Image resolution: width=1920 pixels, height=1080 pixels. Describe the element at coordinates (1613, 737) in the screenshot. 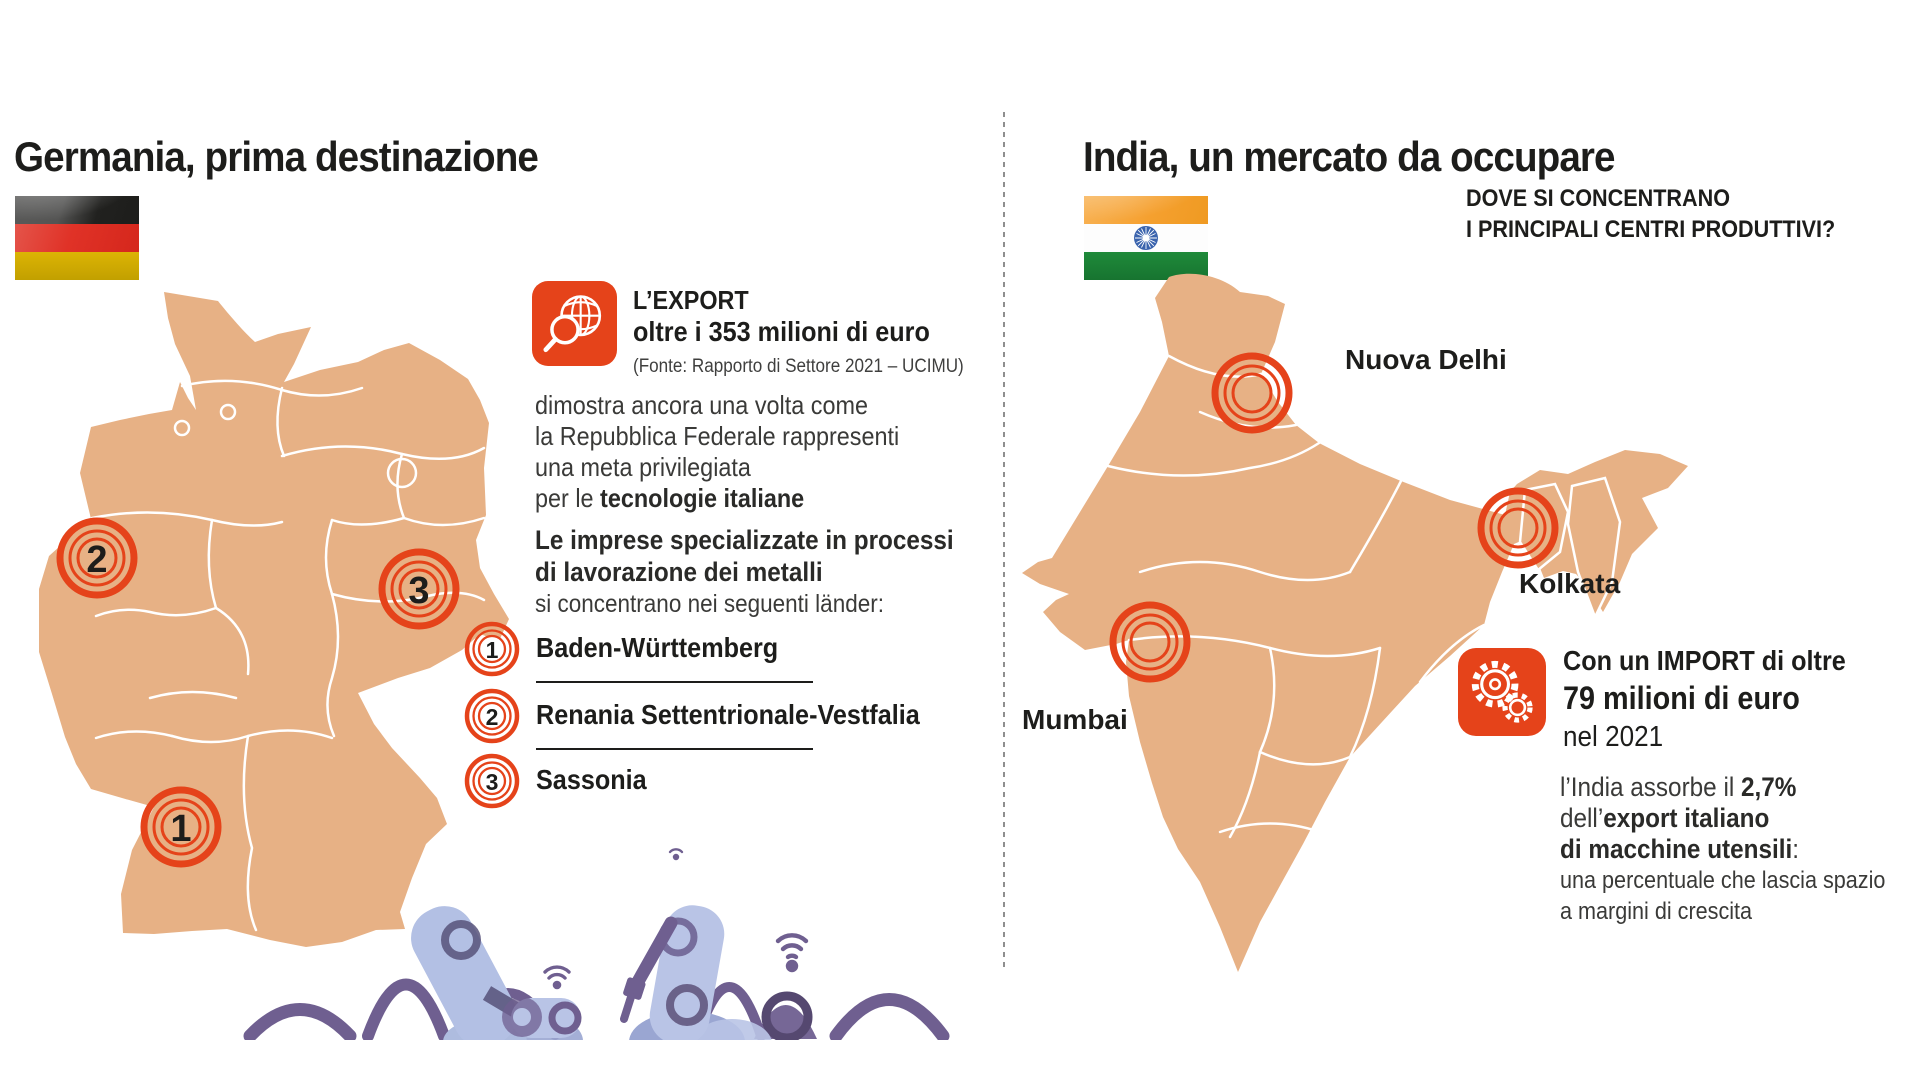

I see `import-line3: nel 2021` at that location.